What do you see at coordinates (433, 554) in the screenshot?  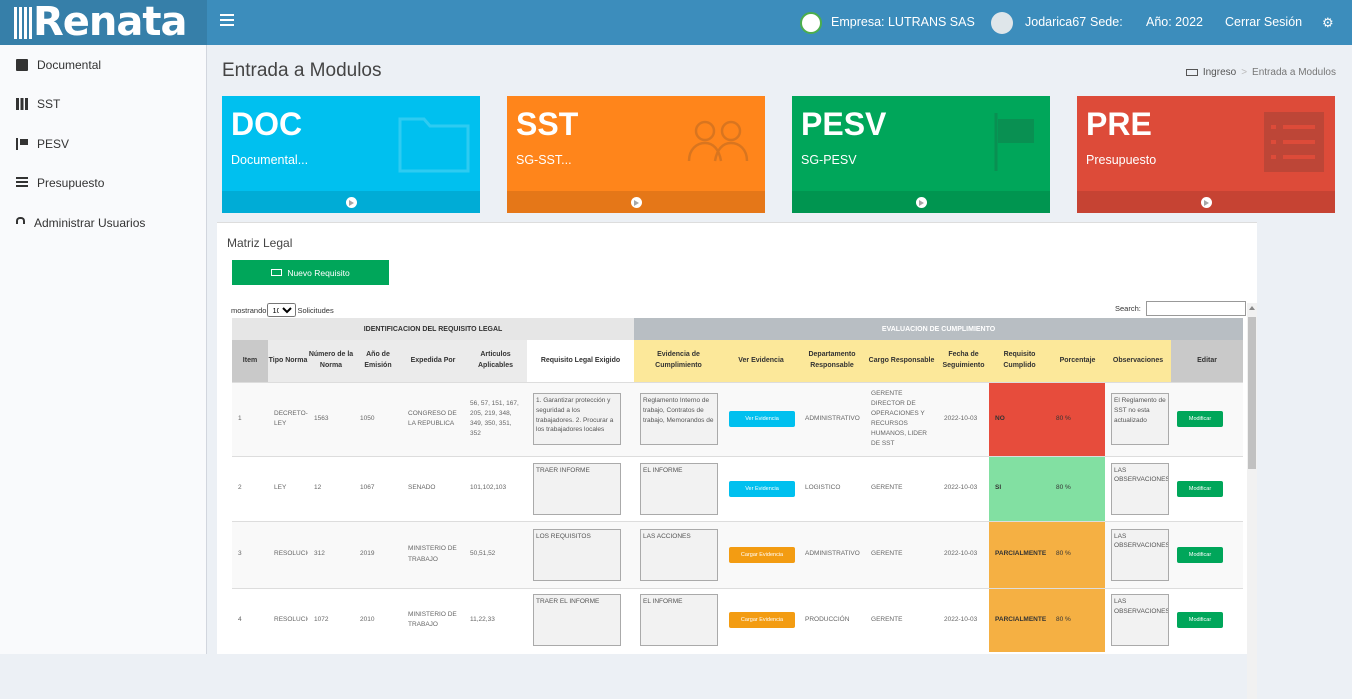 I see `cell-expedida: MINISTERIO DE TRABAJO` at bounding box center [433, 554].